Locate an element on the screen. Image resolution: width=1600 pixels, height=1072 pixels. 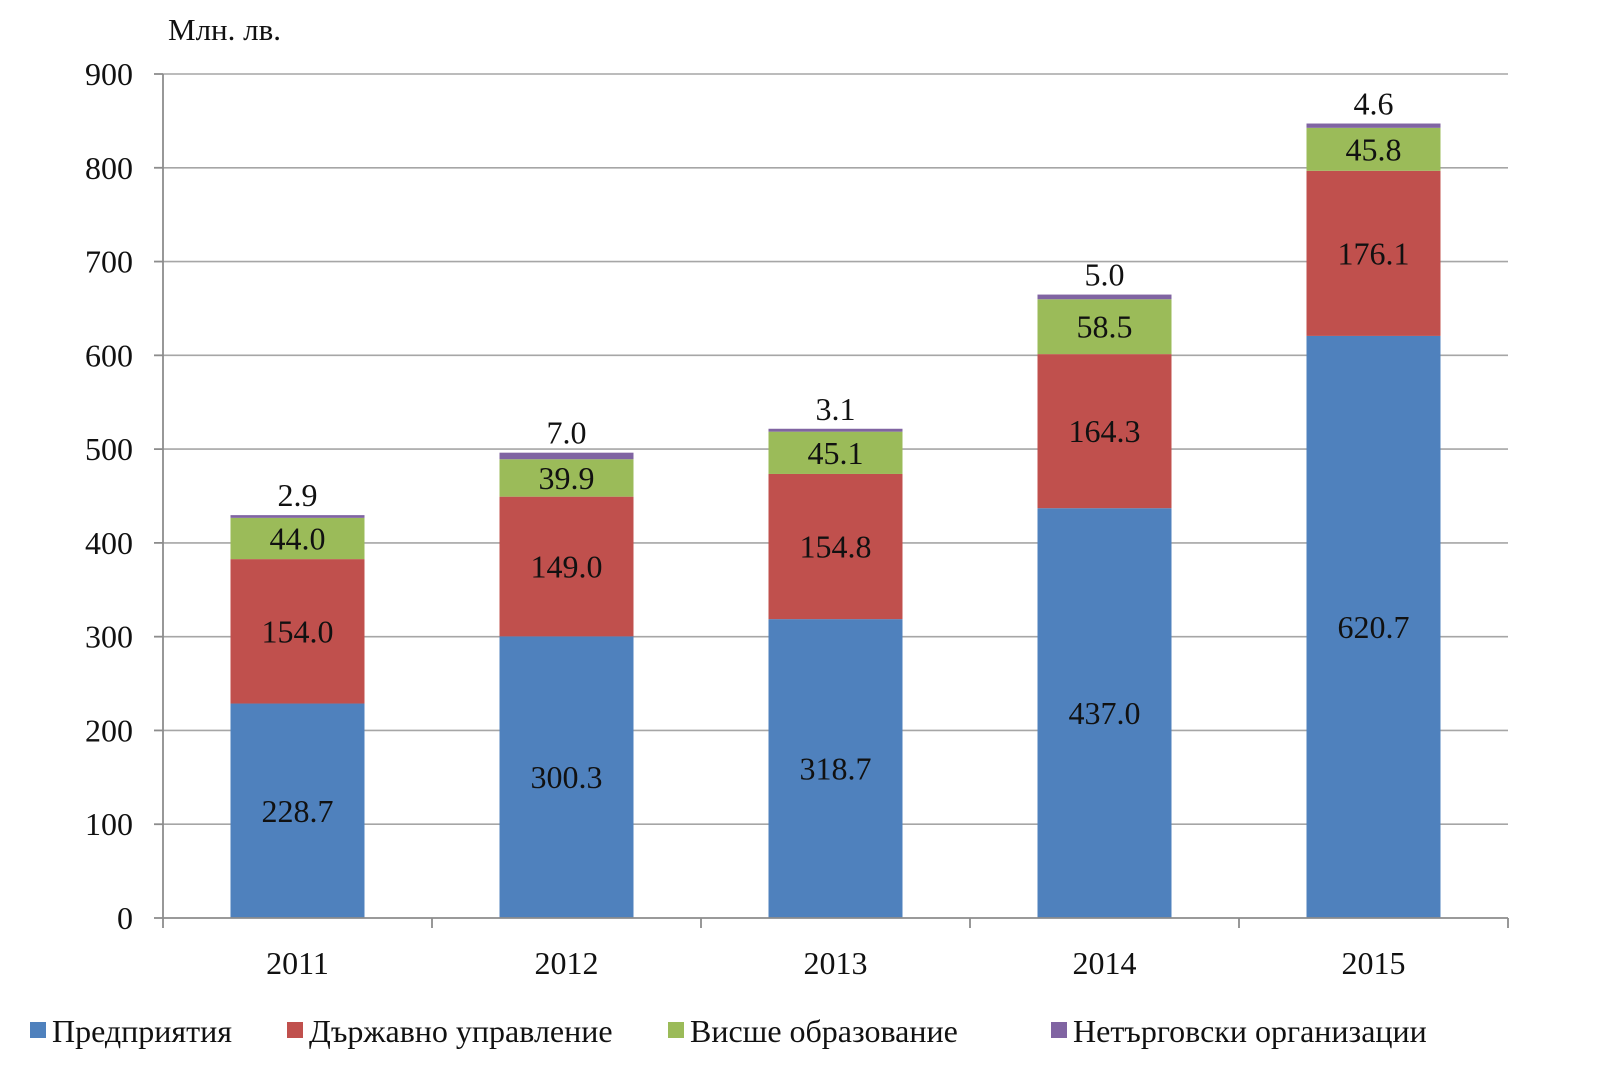
y-tick-label: 200 is located at coordinates (109, 730).